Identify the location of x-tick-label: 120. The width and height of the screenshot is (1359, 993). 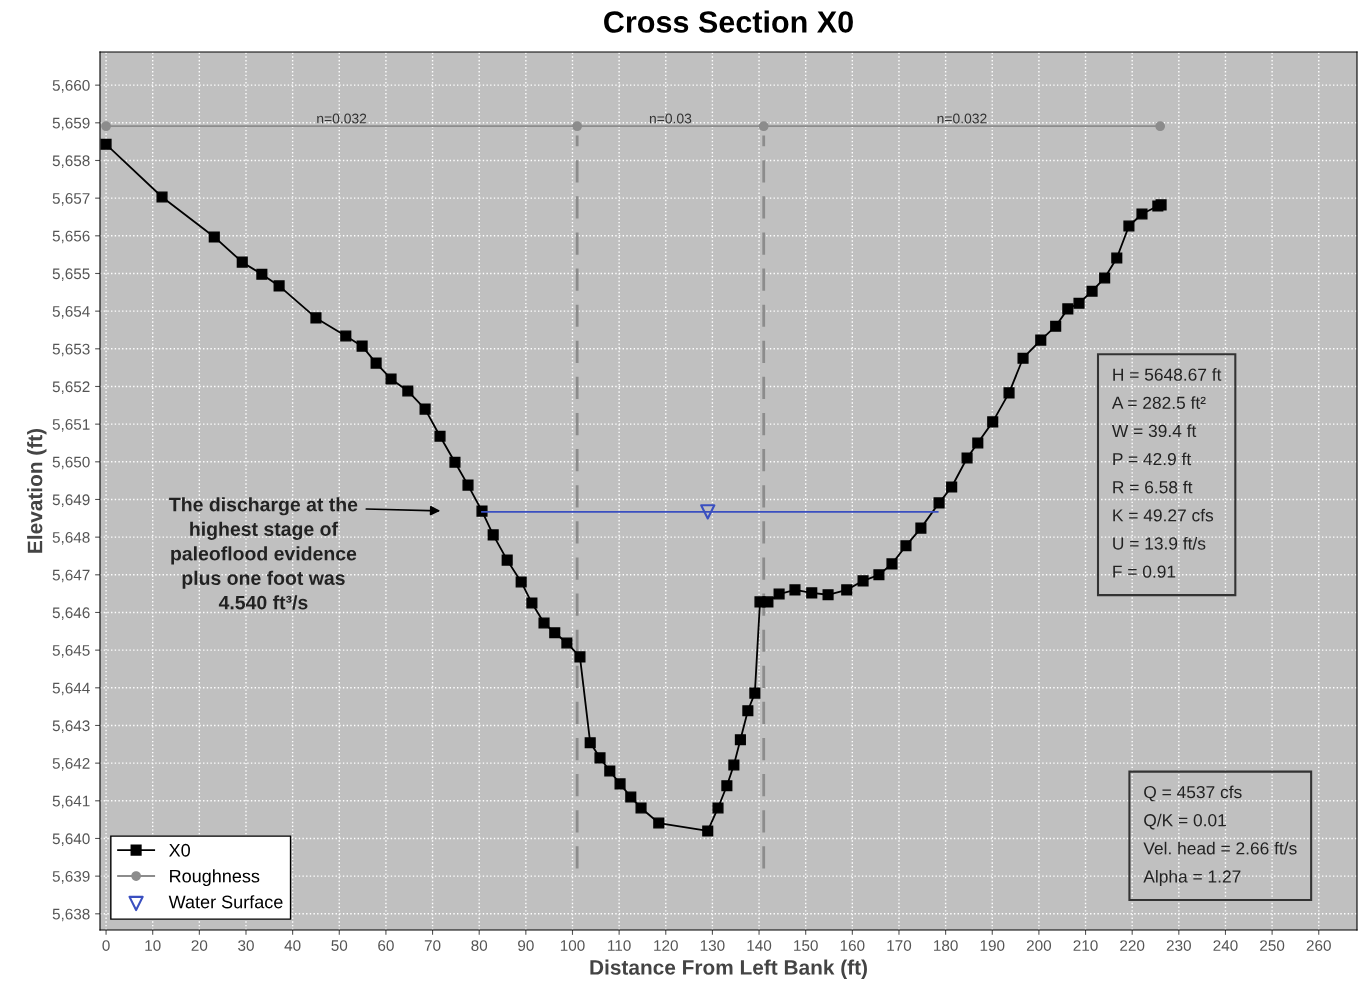
(666, 945).